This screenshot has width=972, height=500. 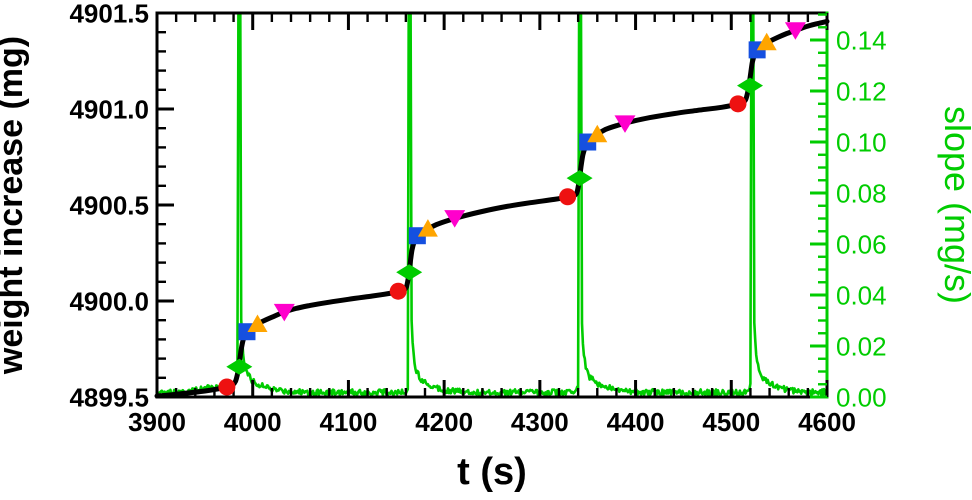 I want to click on x-axis-title: t (s), so click(x=492, y=472).